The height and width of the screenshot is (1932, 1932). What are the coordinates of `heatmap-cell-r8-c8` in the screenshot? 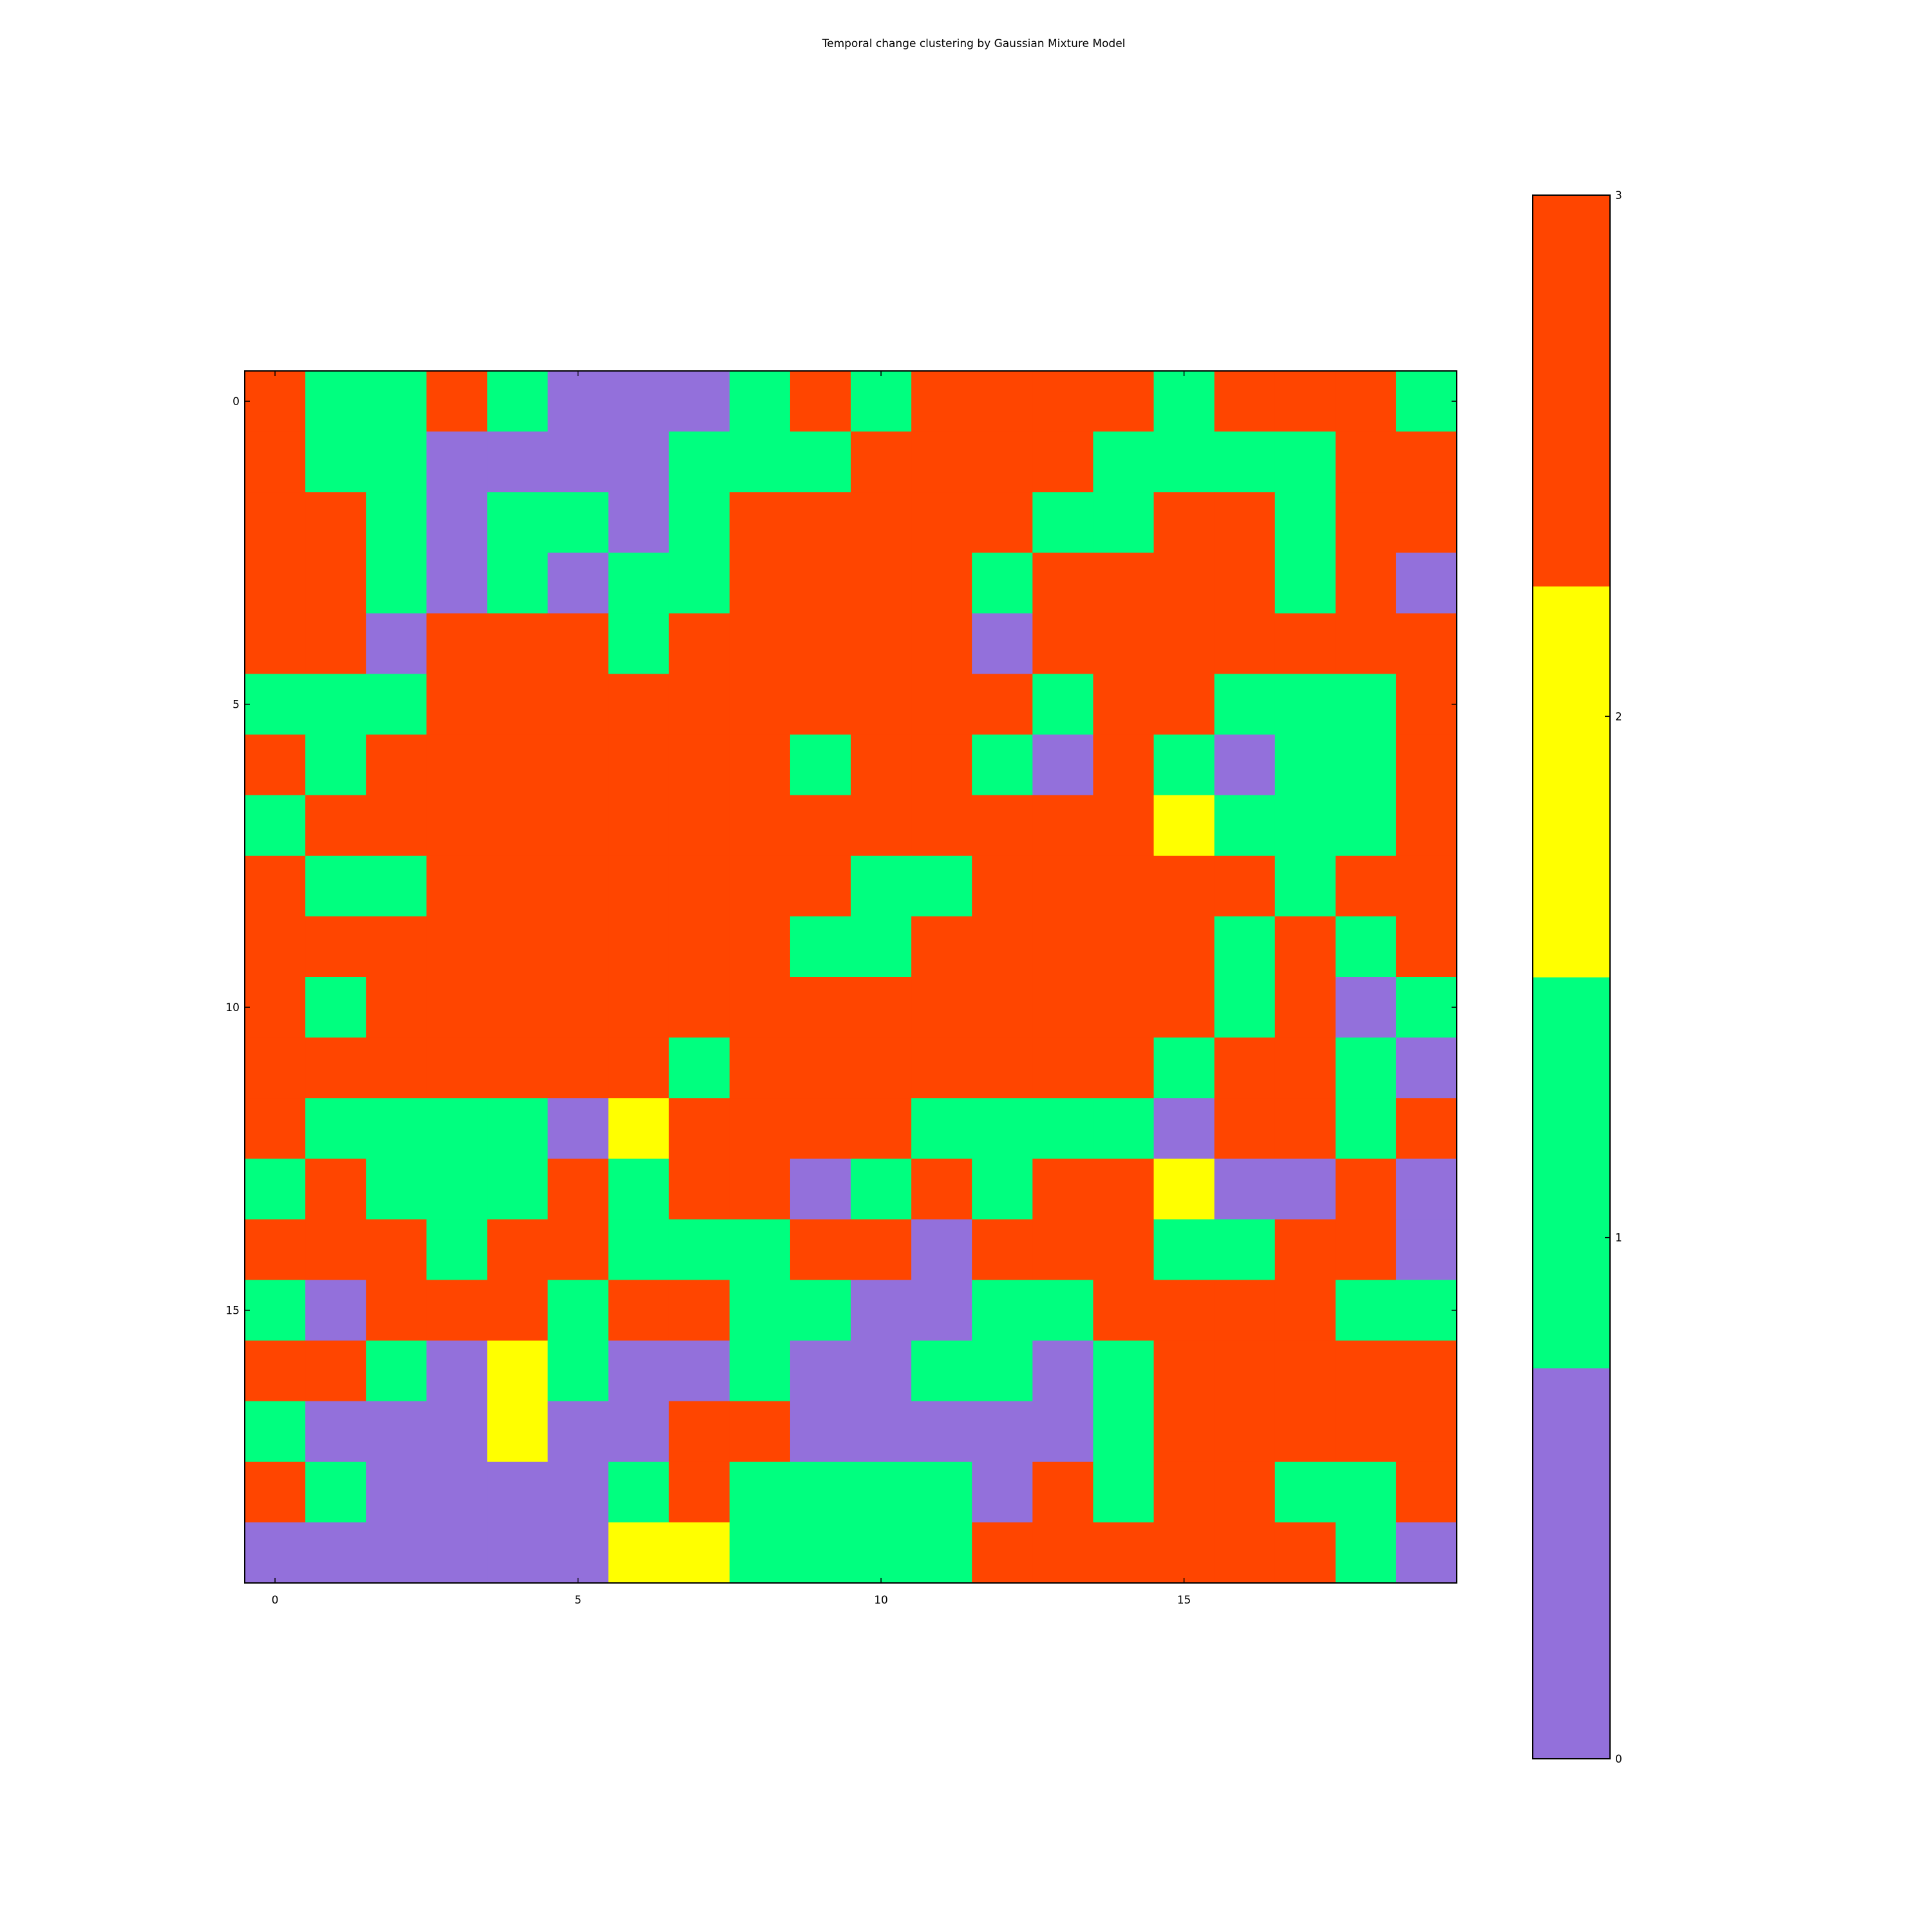 It's located at (760, 886).